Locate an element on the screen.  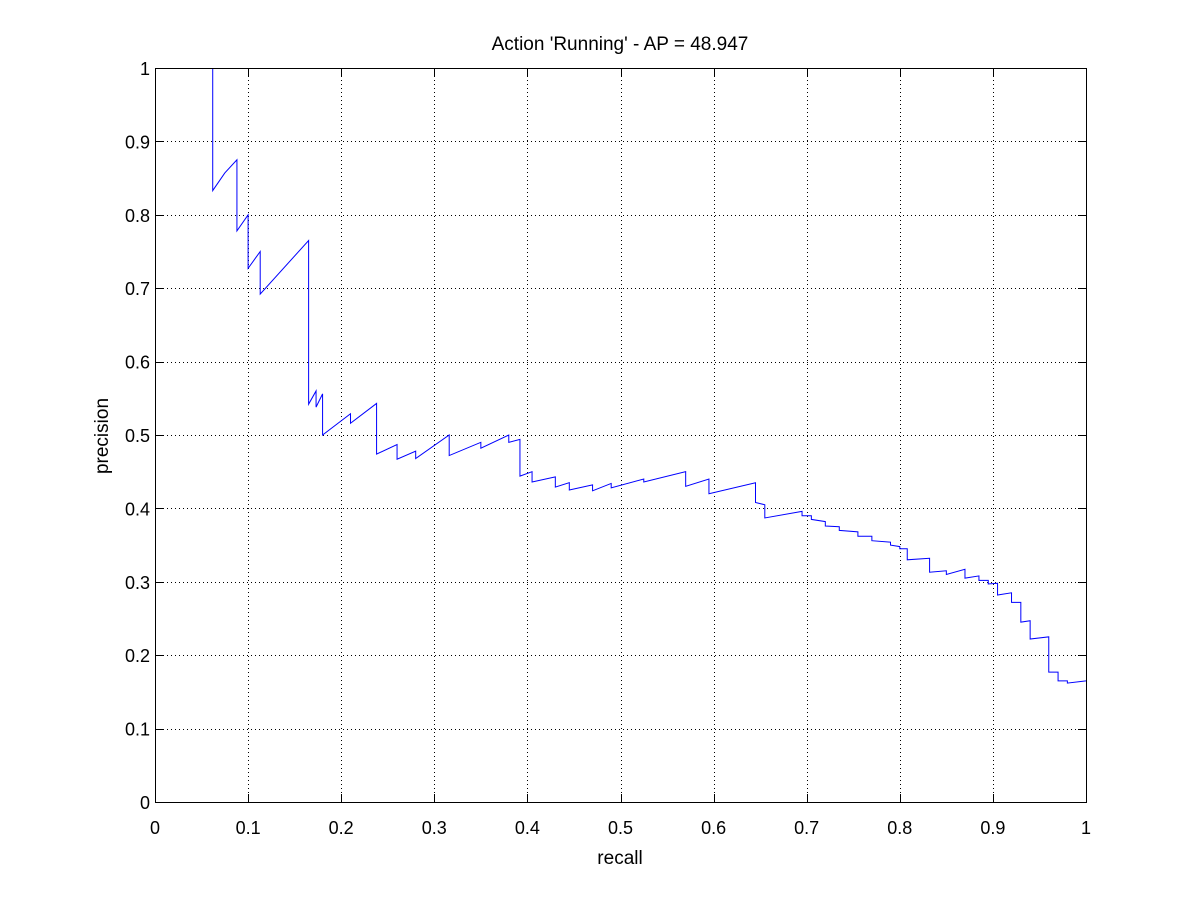
y-tick-label: 0.9 is located at coordinates (137, 142).